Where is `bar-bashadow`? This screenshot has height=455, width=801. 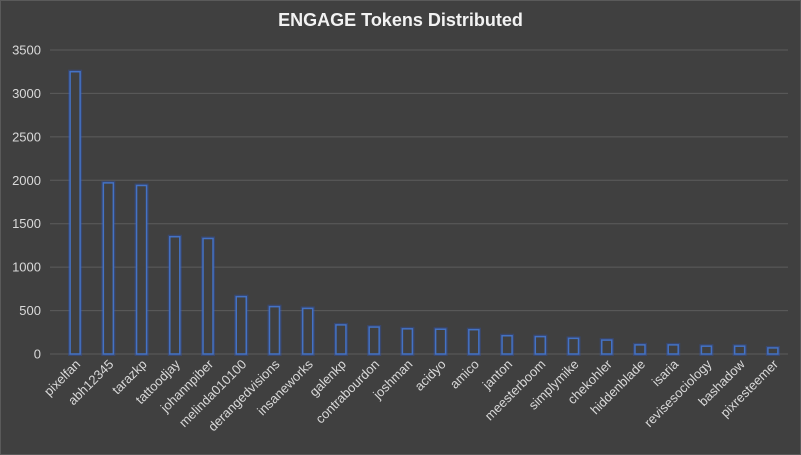 bar-bashadow is located at coordinates (739, 350).